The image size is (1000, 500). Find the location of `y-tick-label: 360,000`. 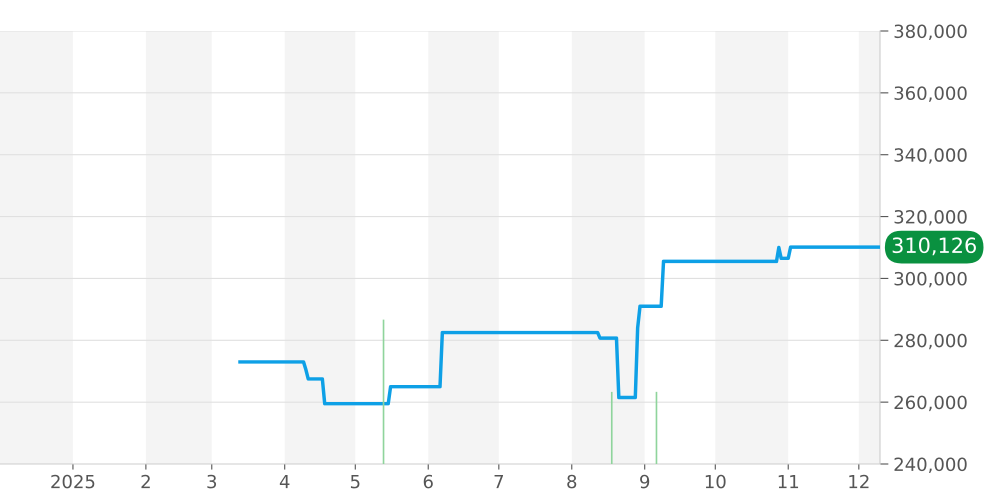

y-tick-label: 360,000 is located at coordinates (930, 94).